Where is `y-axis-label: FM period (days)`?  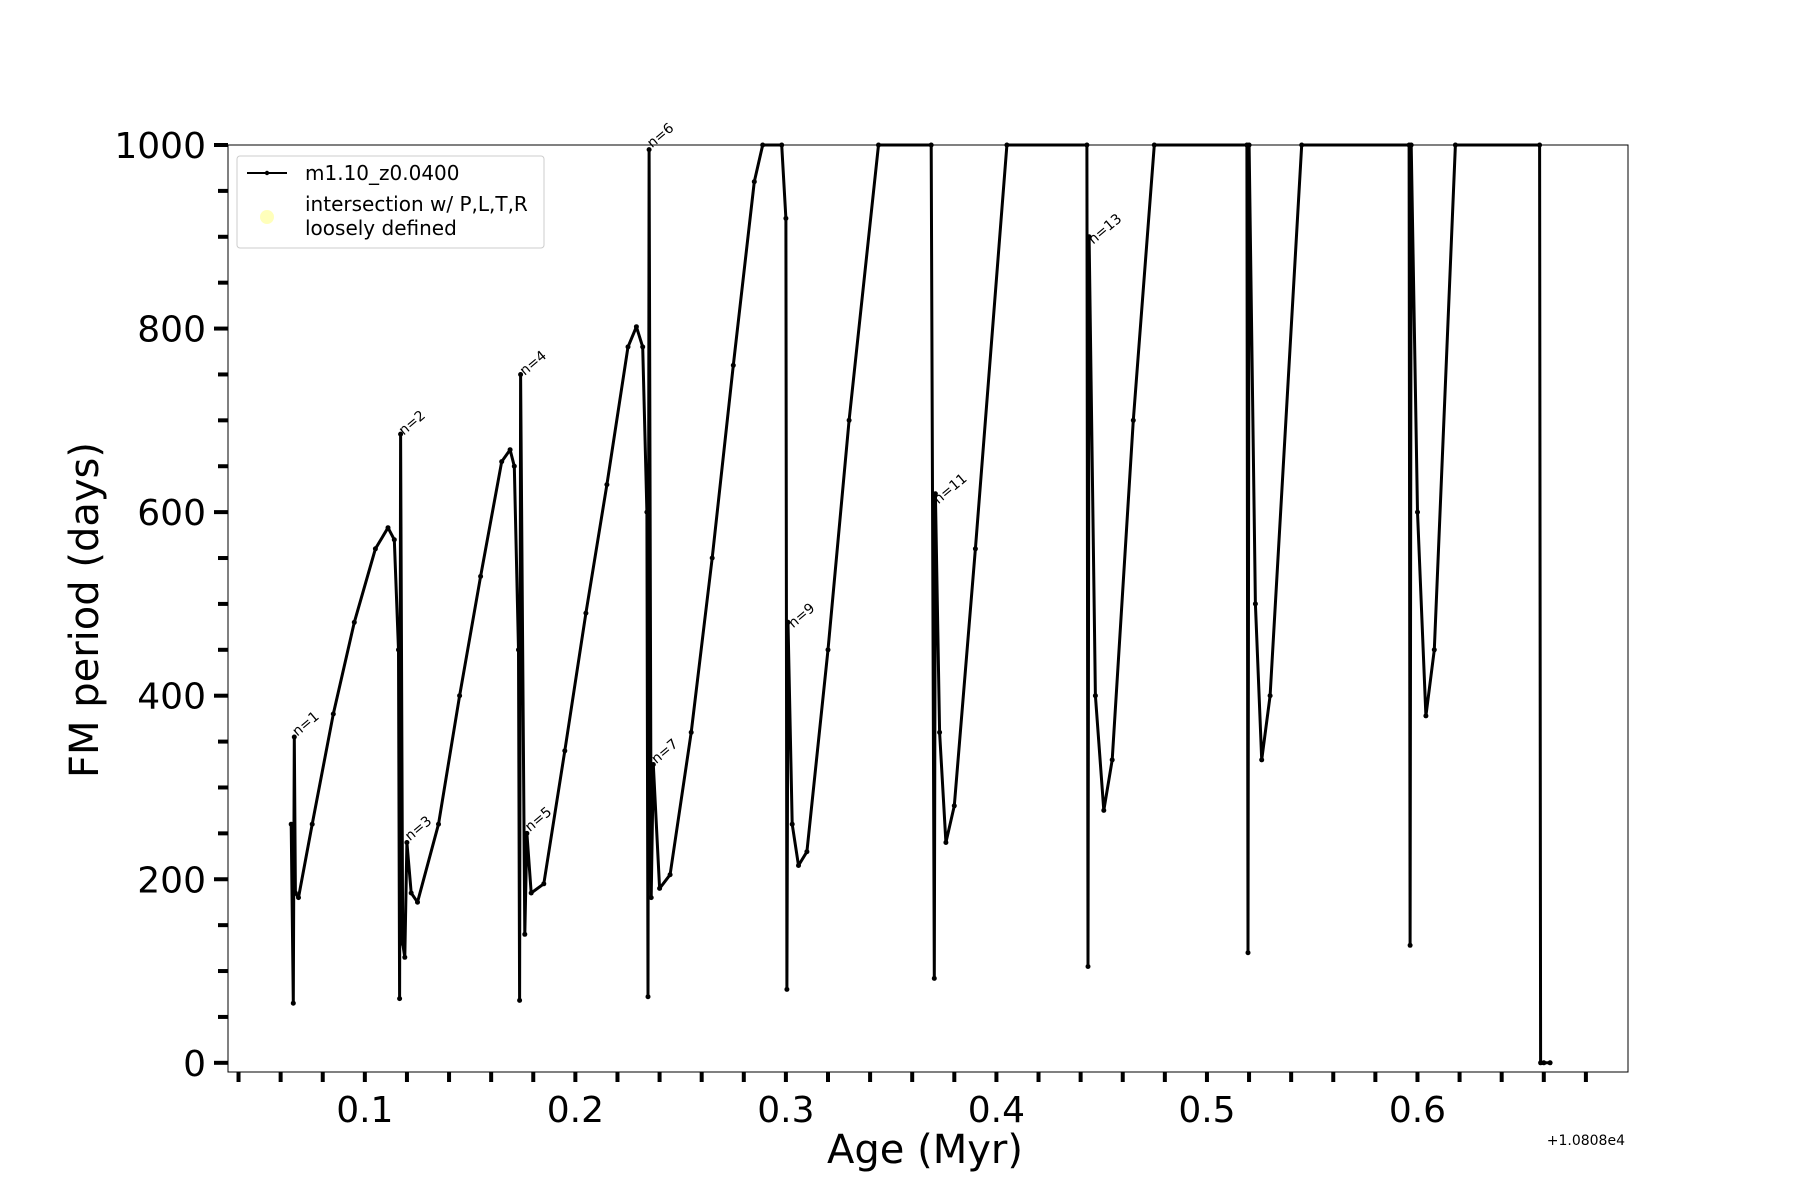
y-axis-label: FM period (days) is located at coordinates (85, 610).